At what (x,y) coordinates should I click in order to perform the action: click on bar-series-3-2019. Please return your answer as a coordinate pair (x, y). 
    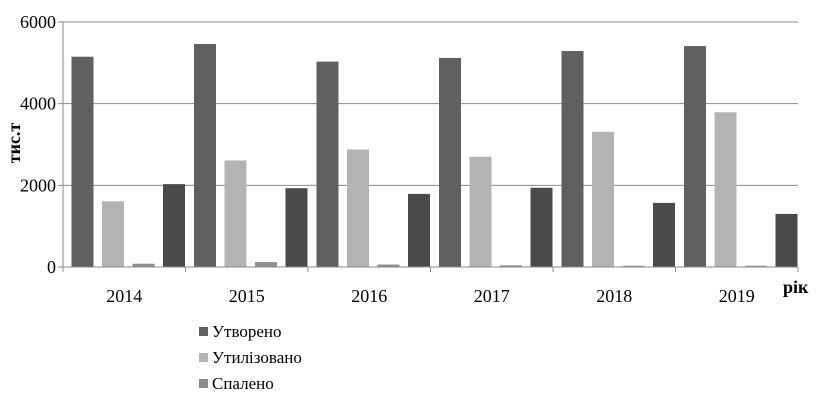
    Looking at the image, I should click on (786, 240).